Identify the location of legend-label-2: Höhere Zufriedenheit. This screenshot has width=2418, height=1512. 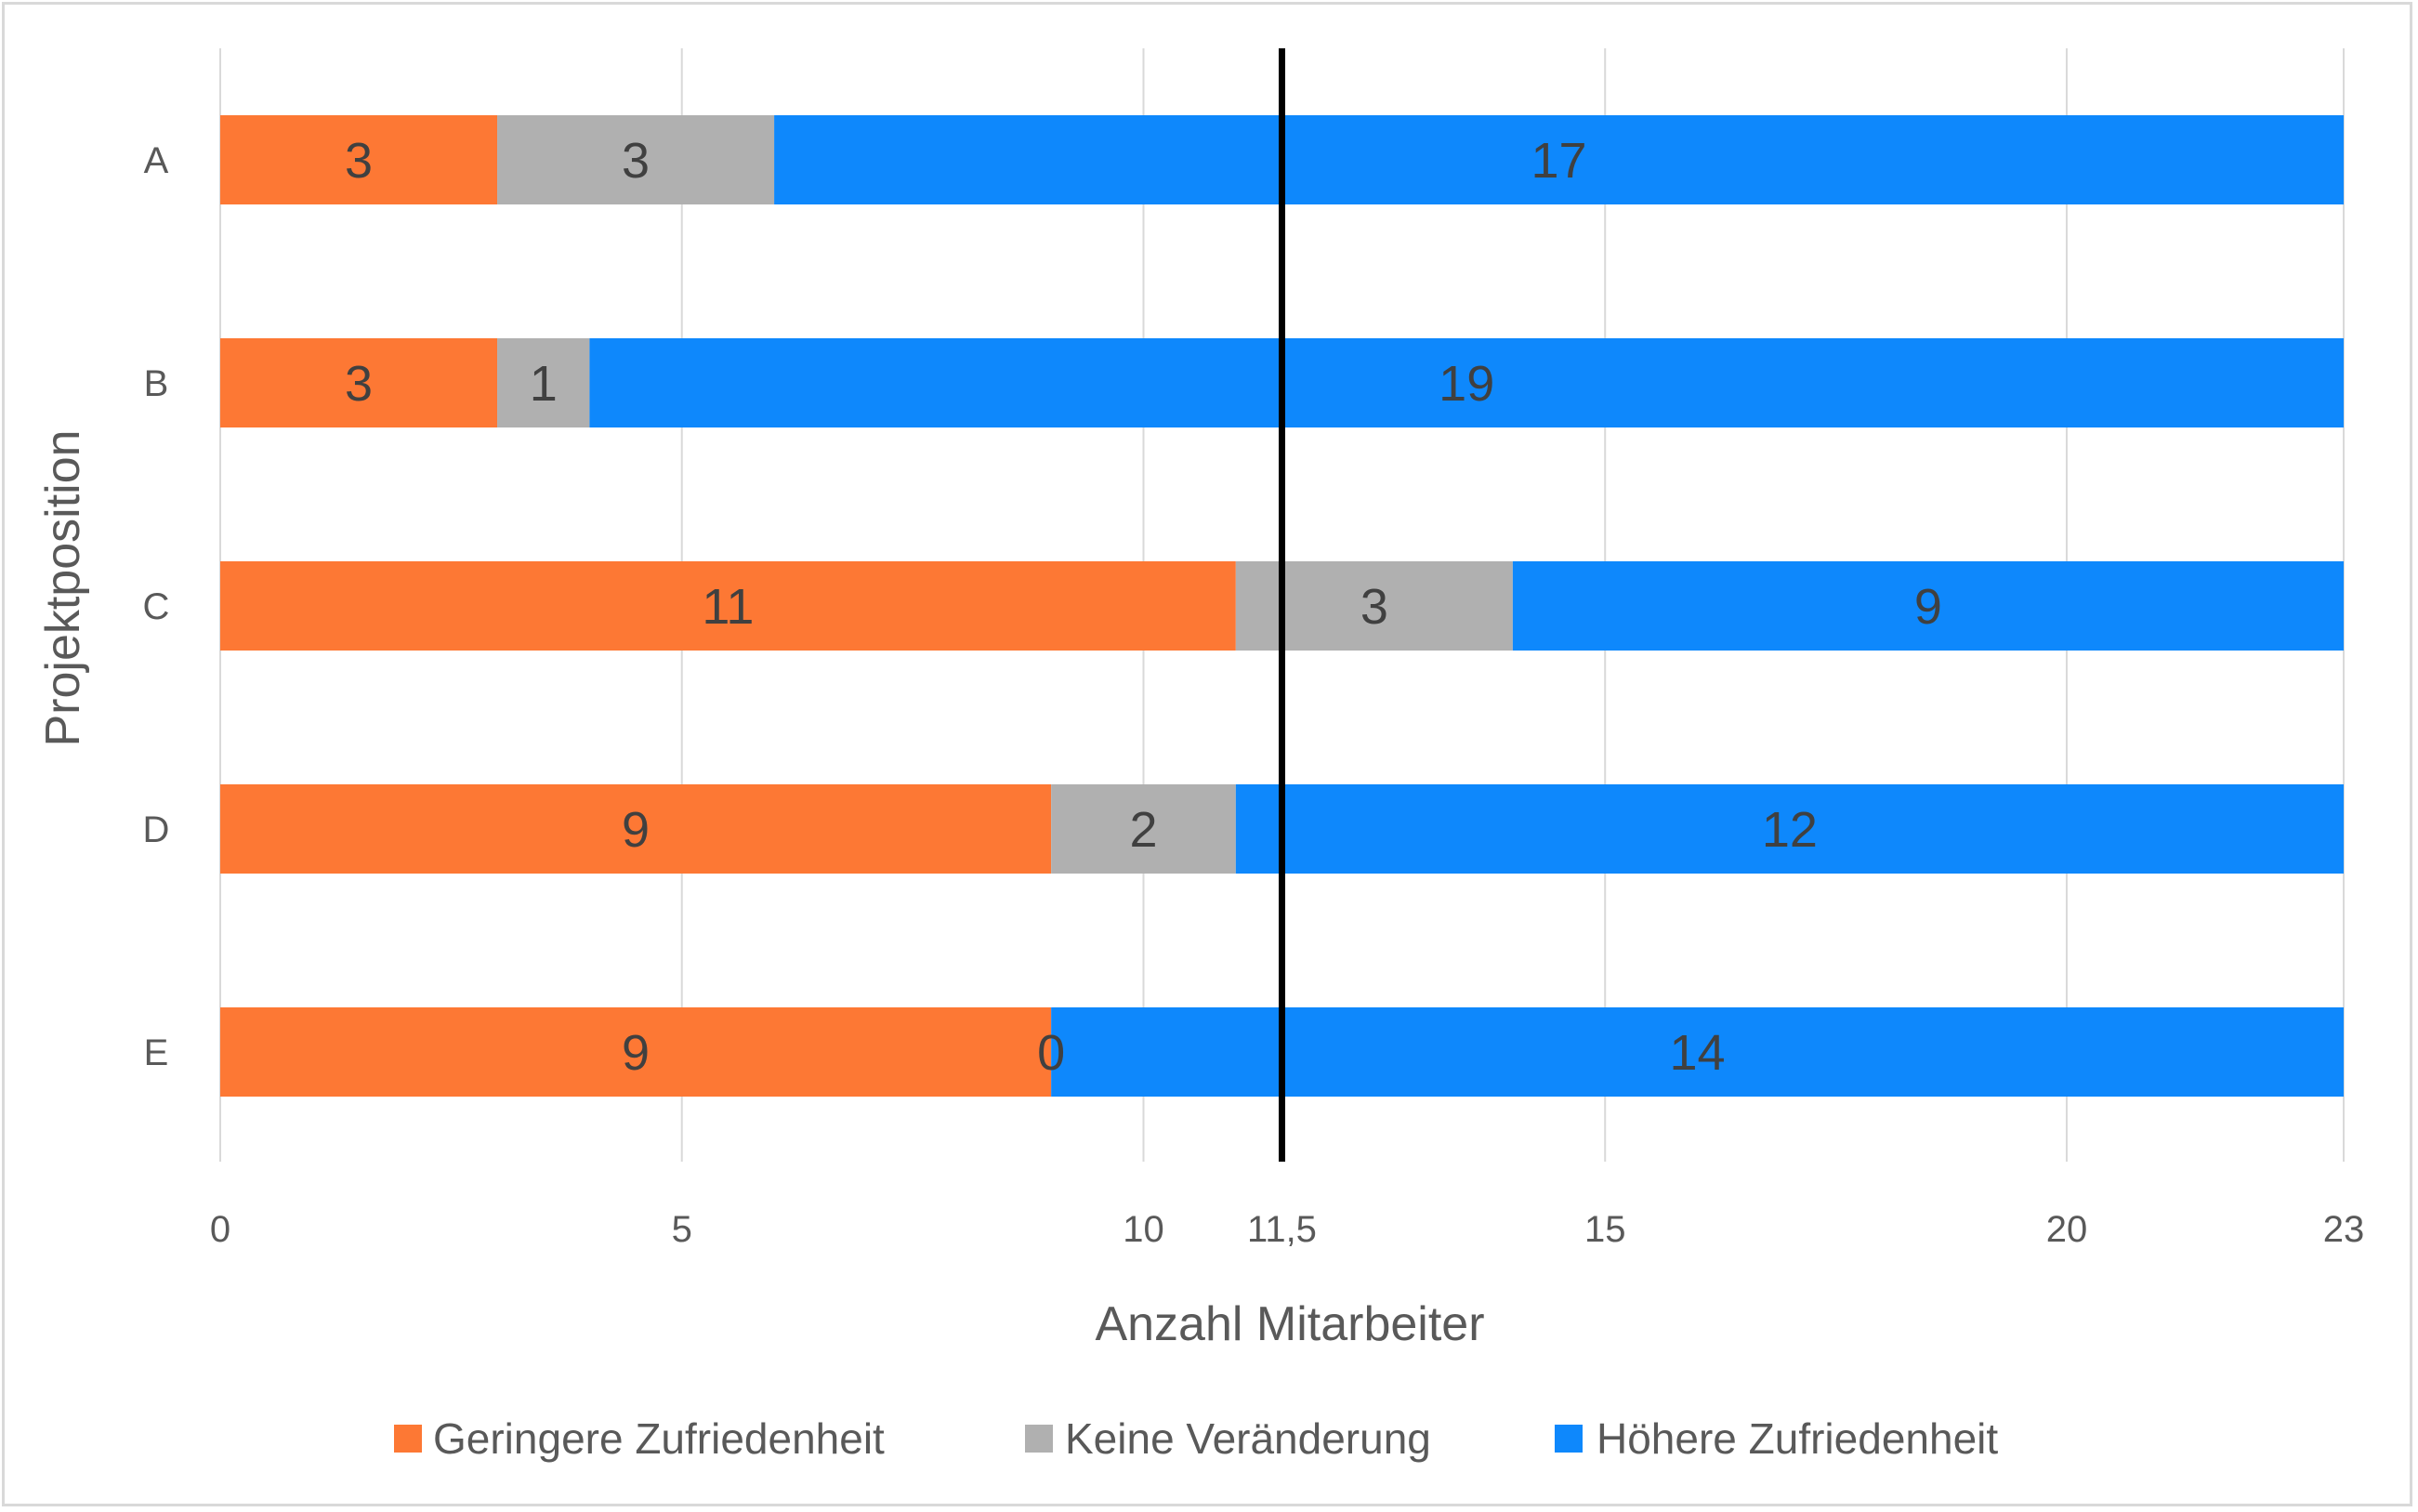
(1798, 1438).